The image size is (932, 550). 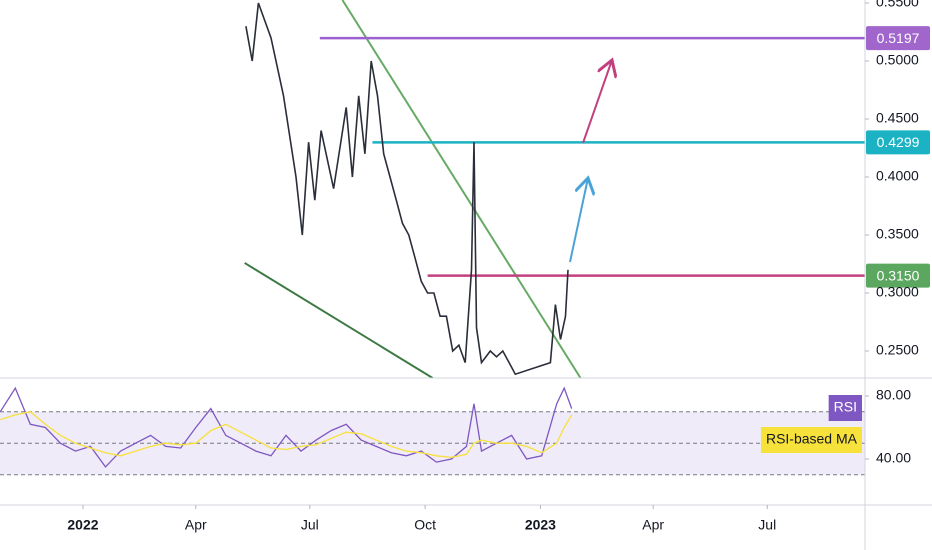 What do you see at coordinates (897, 234) in the screenshot?
I see `y-tick-label: 0.3500` at bounding box center [897, 234].